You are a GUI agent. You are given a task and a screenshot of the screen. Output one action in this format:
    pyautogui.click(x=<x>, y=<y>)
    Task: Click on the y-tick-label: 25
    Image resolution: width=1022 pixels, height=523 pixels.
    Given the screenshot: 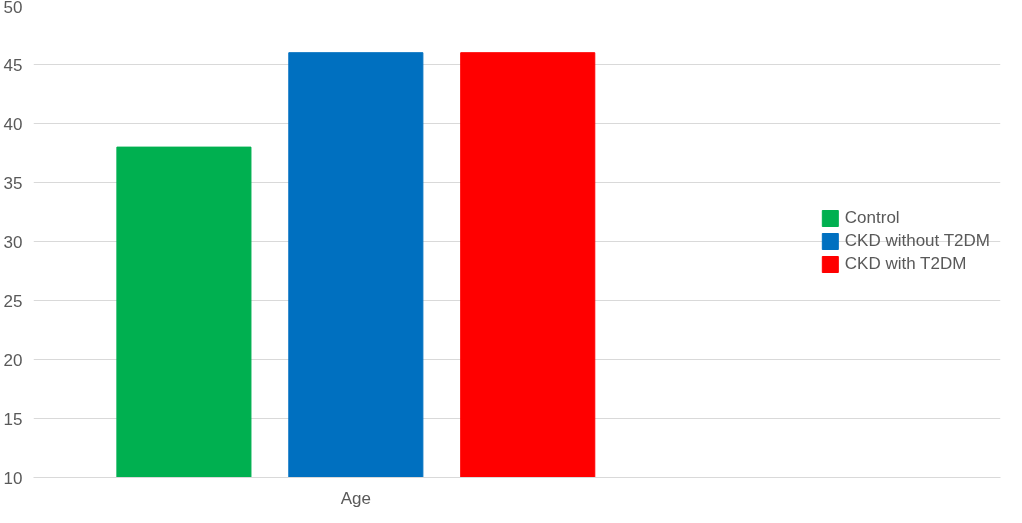 What is the action you would take?
    pyautogui.click(x=13, y=301)
    